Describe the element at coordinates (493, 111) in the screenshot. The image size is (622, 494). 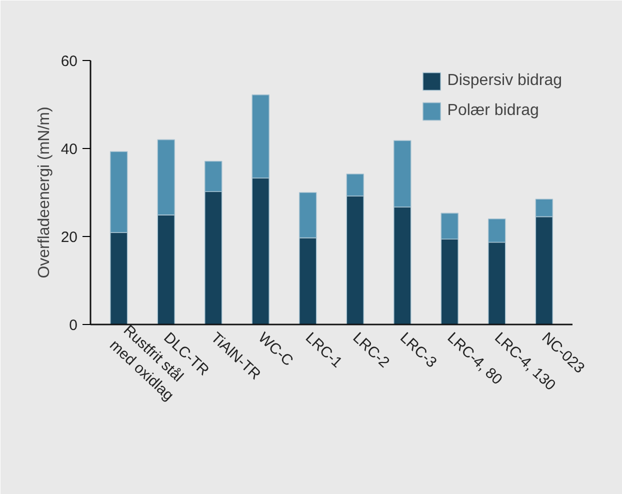
I see `legend-label: Polær bidrag` at that location.